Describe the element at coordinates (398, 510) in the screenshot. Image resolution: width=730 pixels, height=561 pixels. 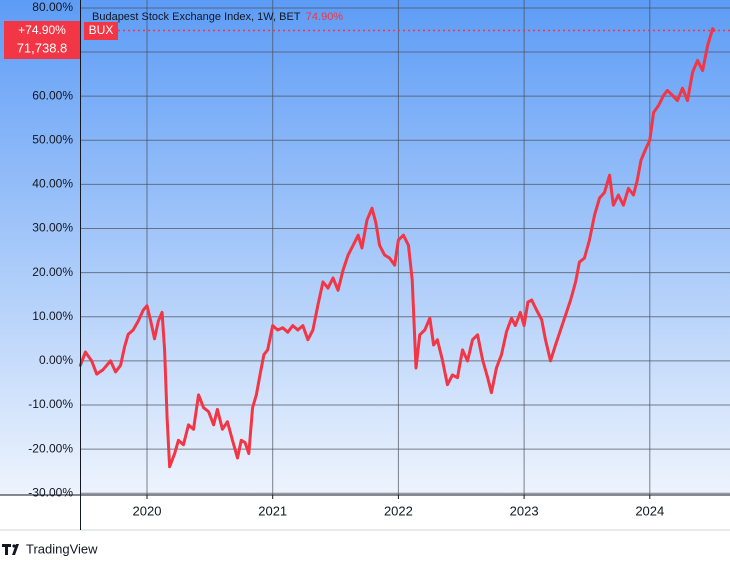
I see `x-tick-label: 2022` at that location.